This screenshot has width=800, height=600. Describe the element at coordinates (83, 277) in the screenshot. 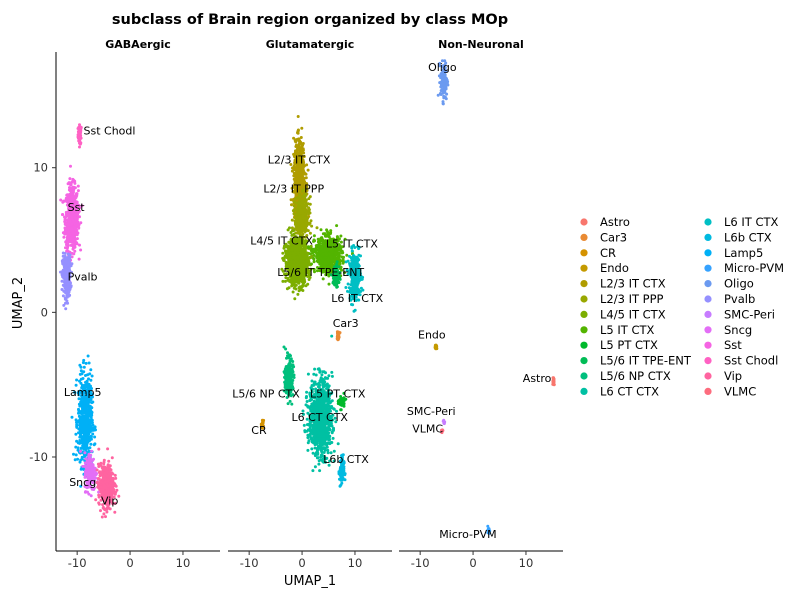

I see `cluster-label: Pvalb` at that location.